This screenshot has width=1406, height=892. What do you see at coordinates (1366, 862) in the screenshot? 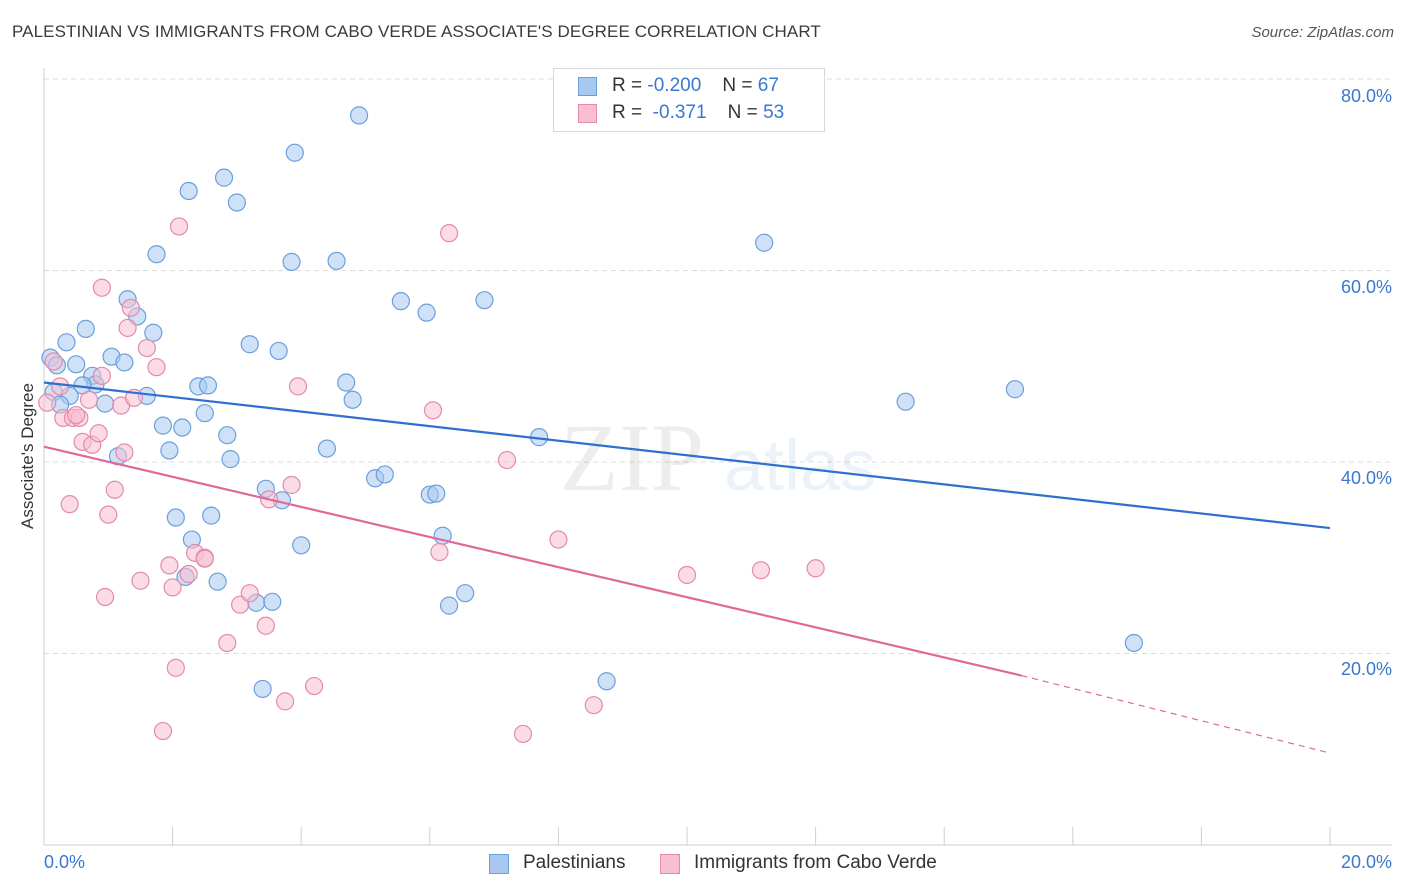
I see `x-tick-label-max: 20.0%` at bounding box center [1366, 862].